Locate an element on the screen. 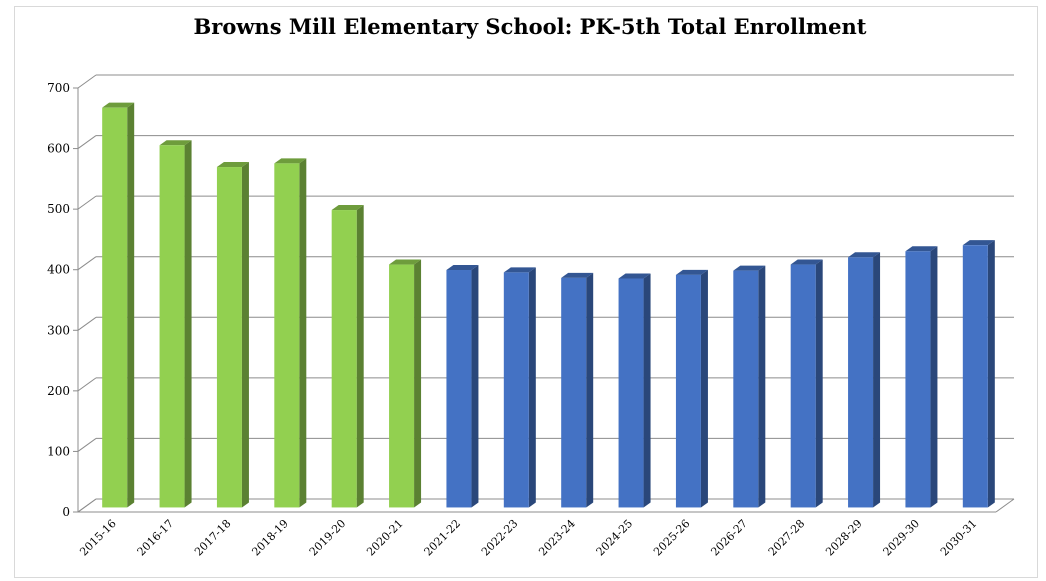 Image resolution: width=1046 pixels, height=581 pixels. x-tick-label: 2026-27 is located at coordinates (729, 538).